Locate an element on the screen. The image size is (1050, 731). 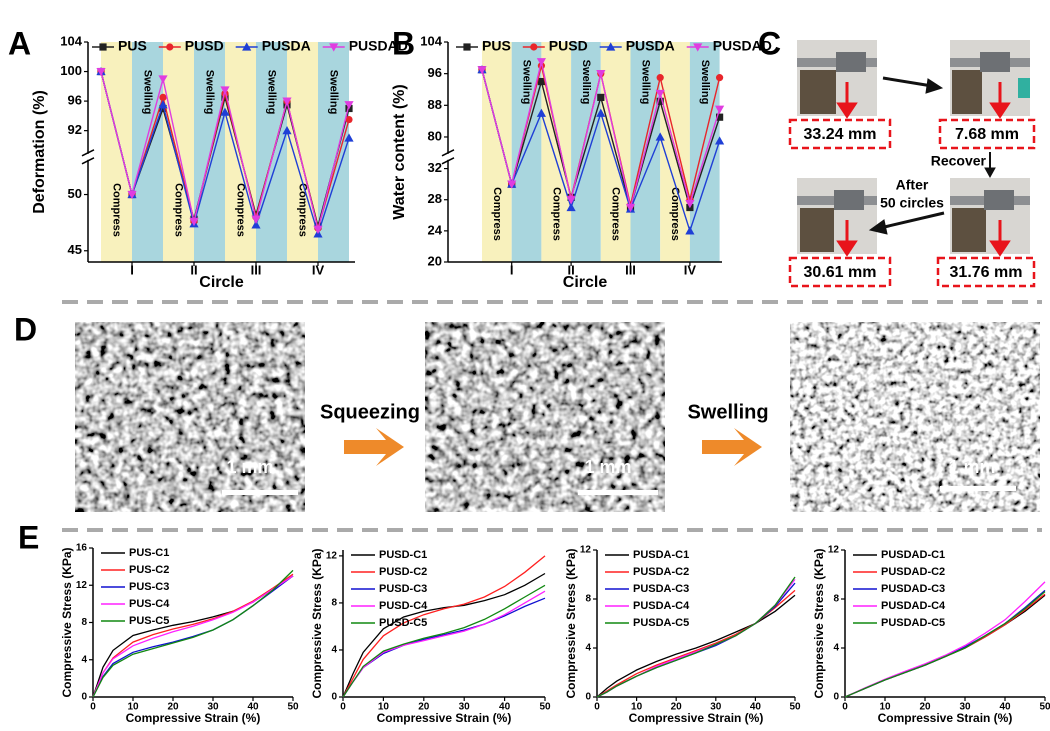
y-tick-label: 20 is located at coordinates (435, 260).